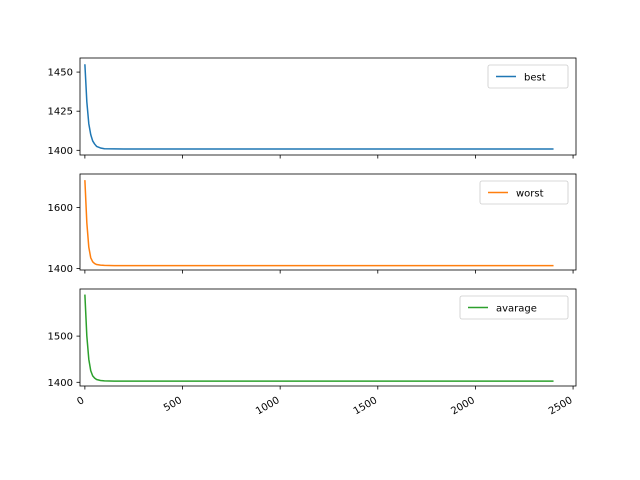 The width and height of the screenshot is (640, 480). I want to click on series-line-worst, so click(319, 223).